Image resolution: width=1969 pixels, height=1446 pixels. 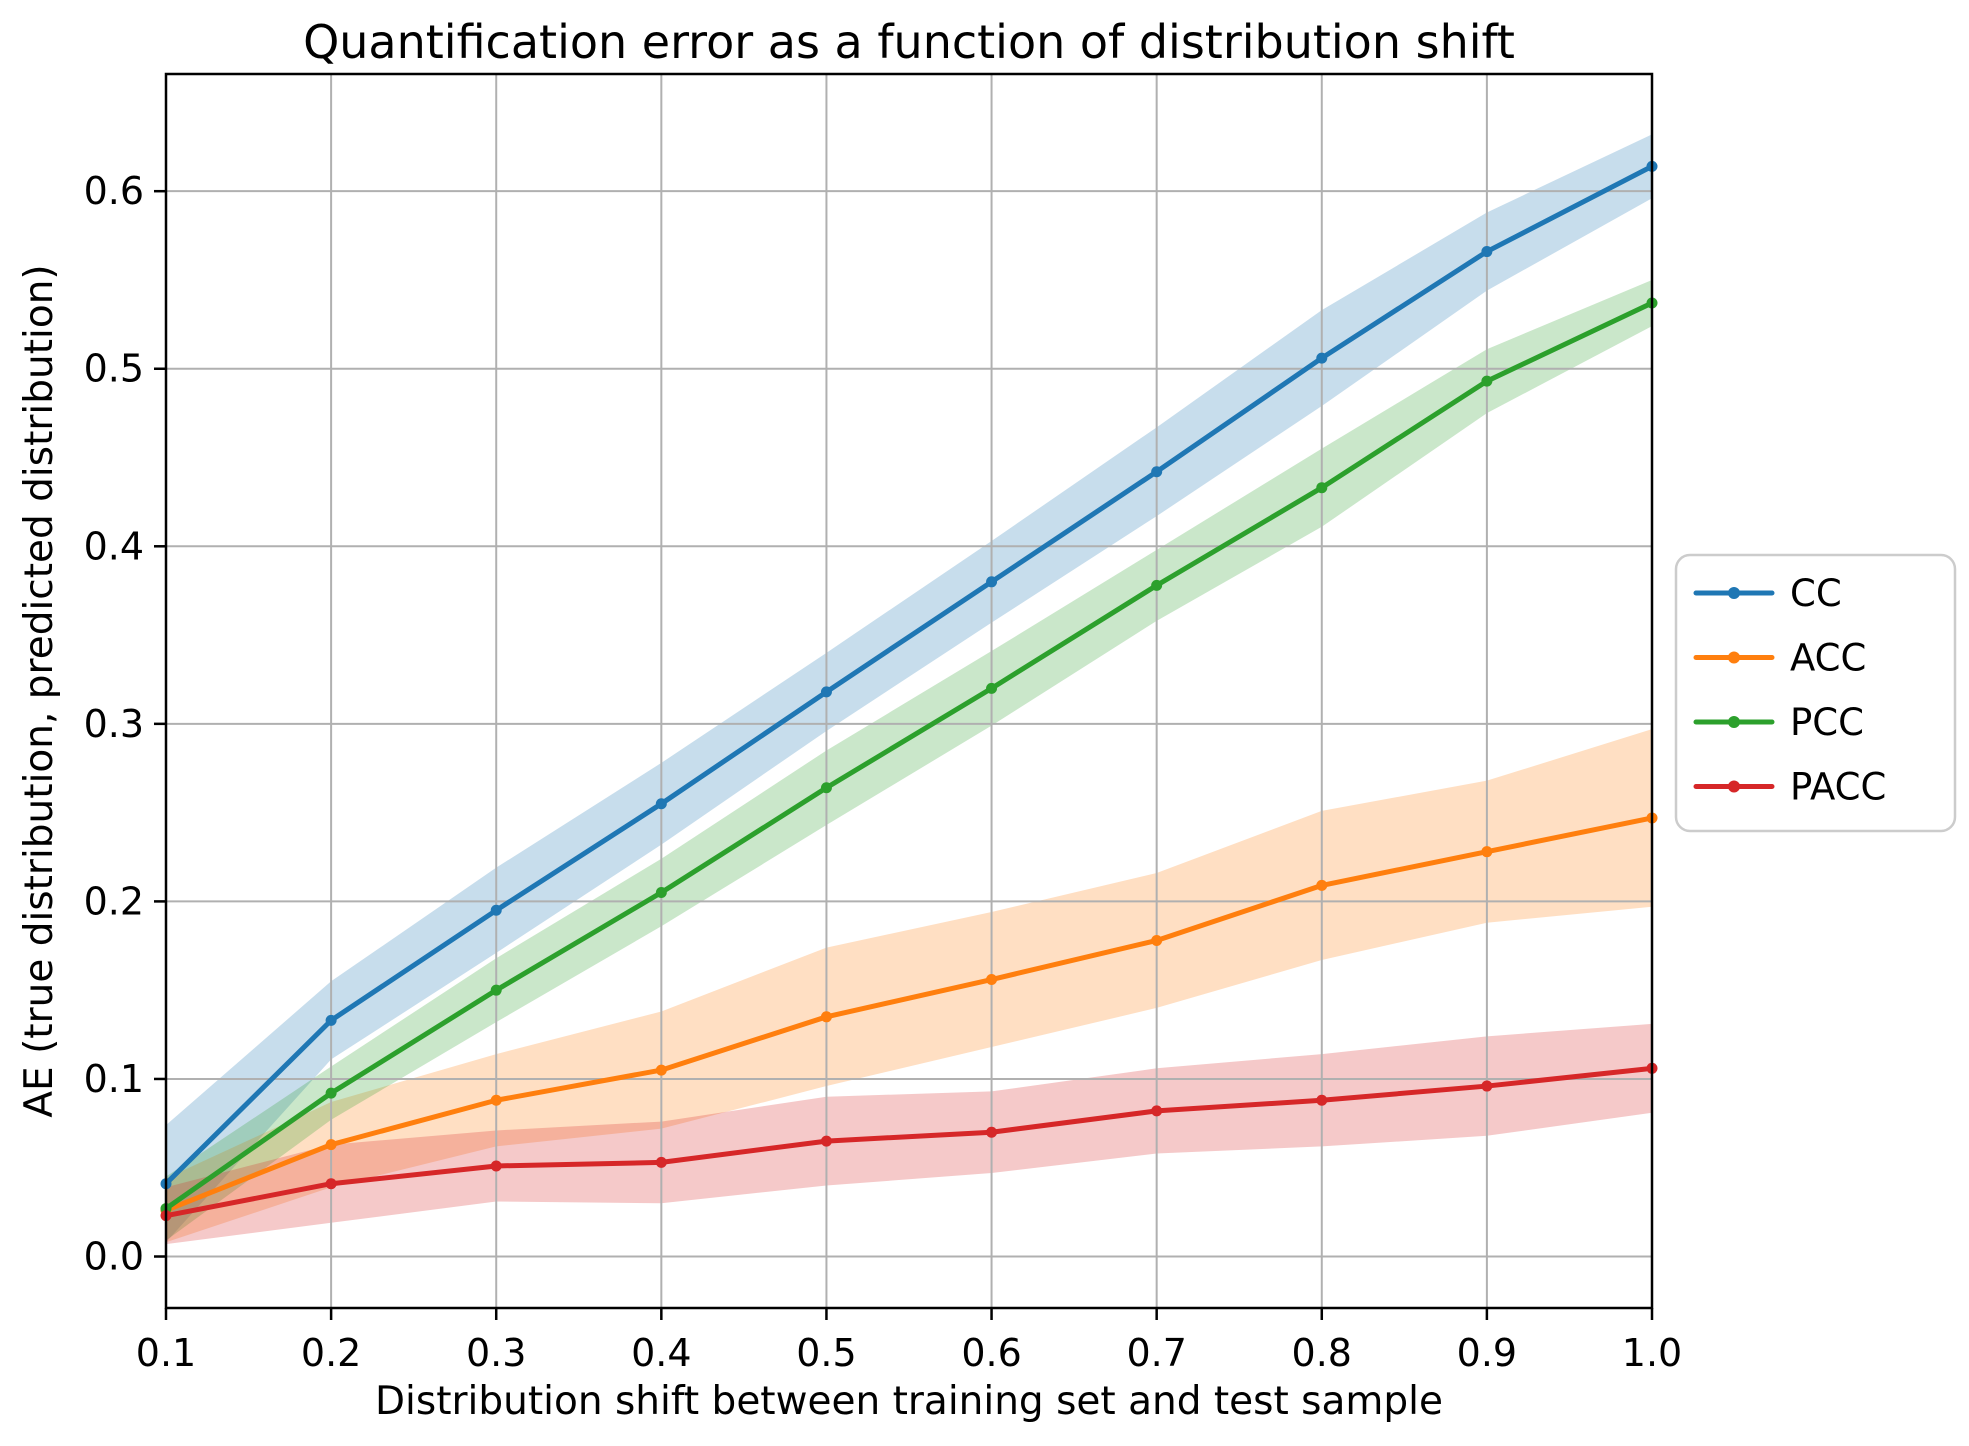 I want to click on x-tick-label: 0.7, so click(x=1156, y=1353).